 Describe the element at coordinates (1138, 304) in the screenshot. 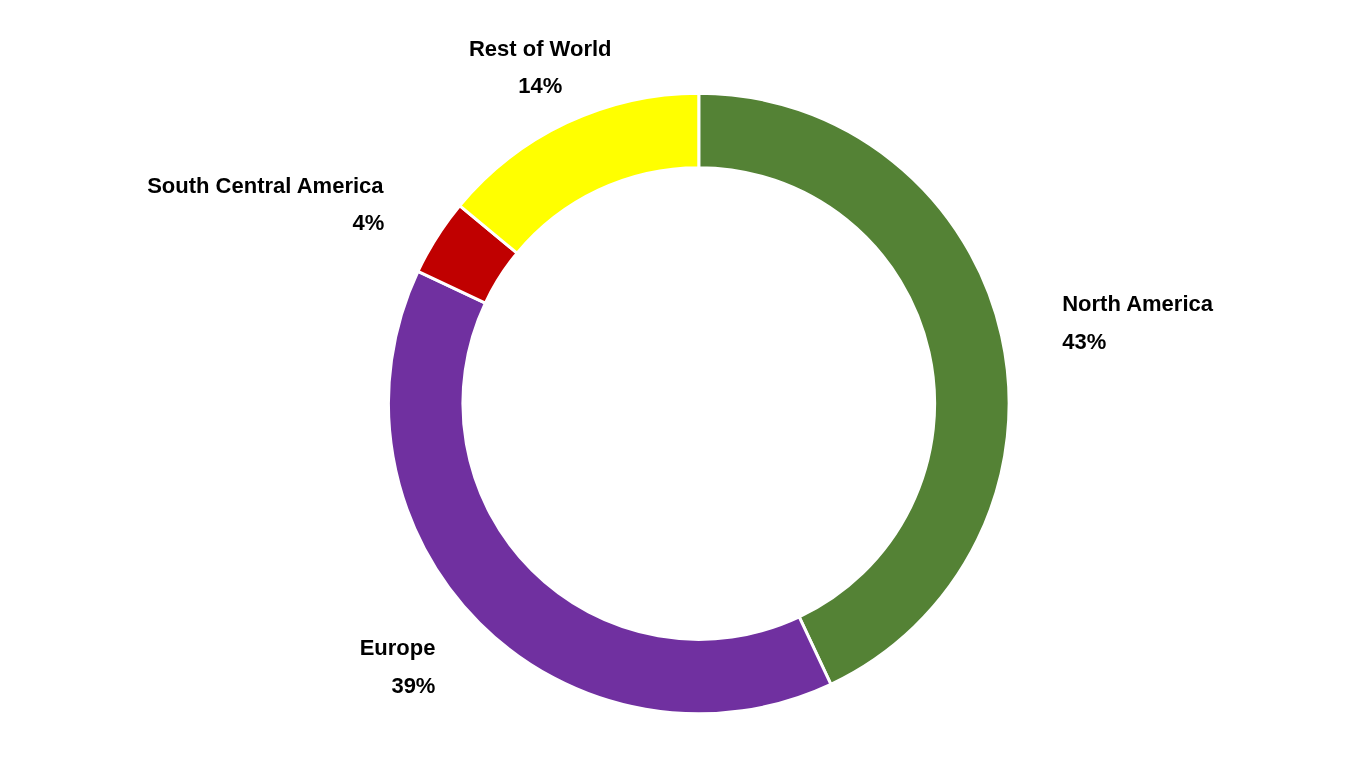

I see `slice-label: North America` at that location.